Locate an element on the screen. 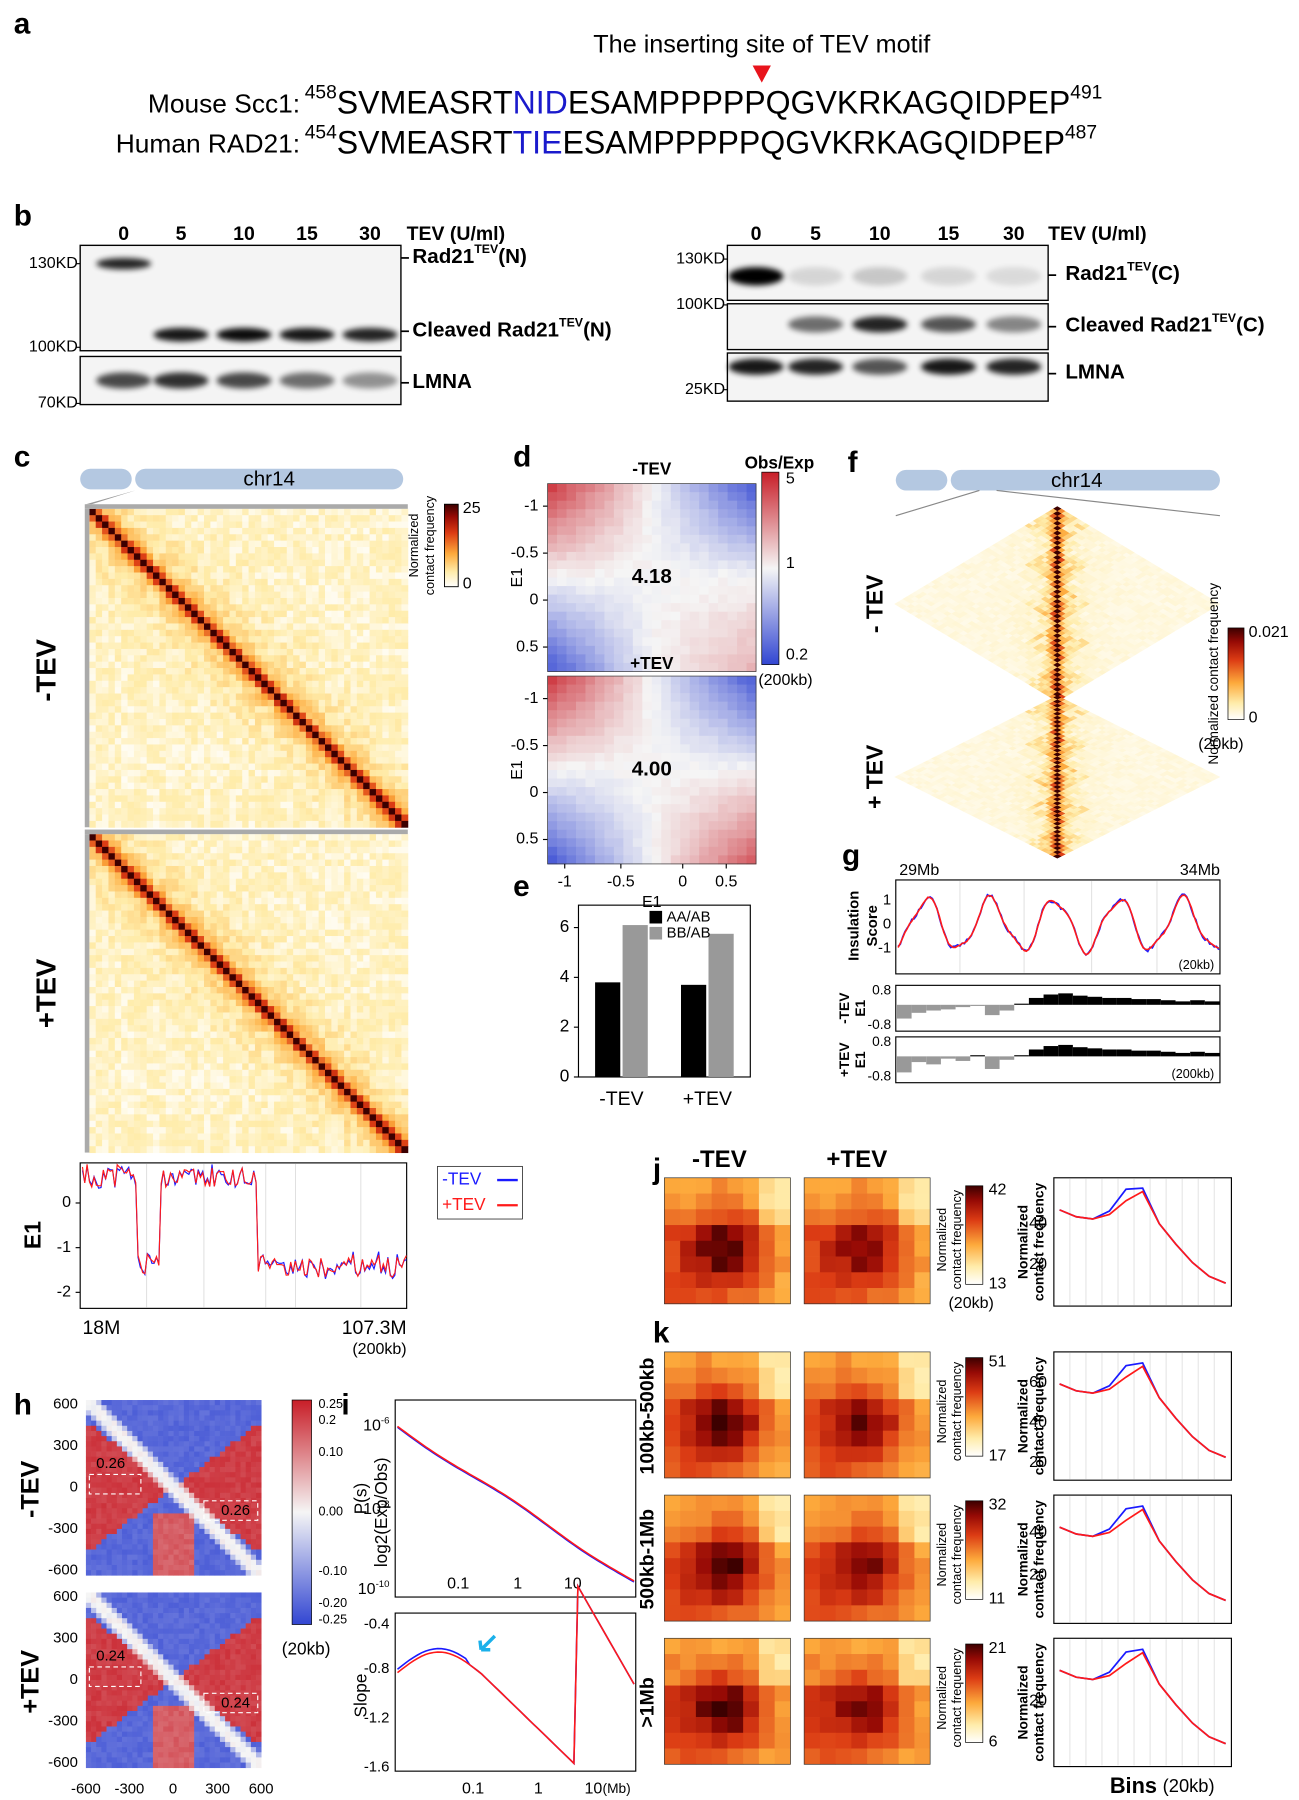 The image size is (1299, 1800). text-part: (C) is located at coordinates (1250, 325).